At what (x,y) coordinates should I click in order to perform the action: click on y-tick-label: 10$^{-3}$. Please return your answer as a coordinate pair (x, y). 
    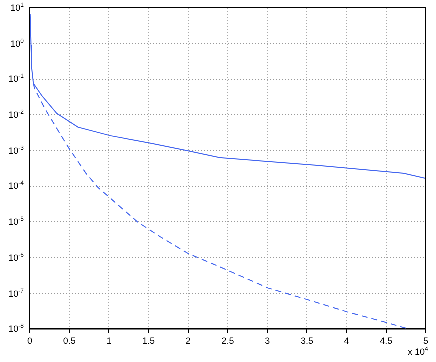
    Looking at the image, I should click on (16, 151).